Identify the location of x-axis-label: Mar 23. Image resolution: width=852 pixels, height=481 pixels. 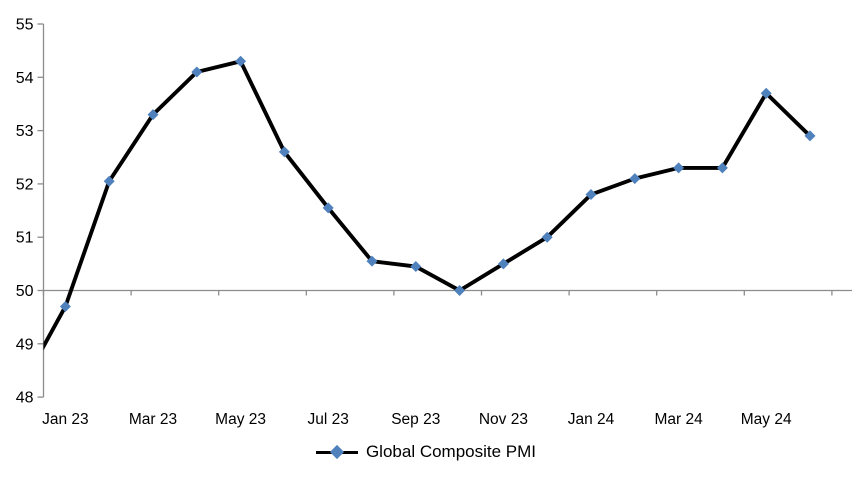
(153, 419).